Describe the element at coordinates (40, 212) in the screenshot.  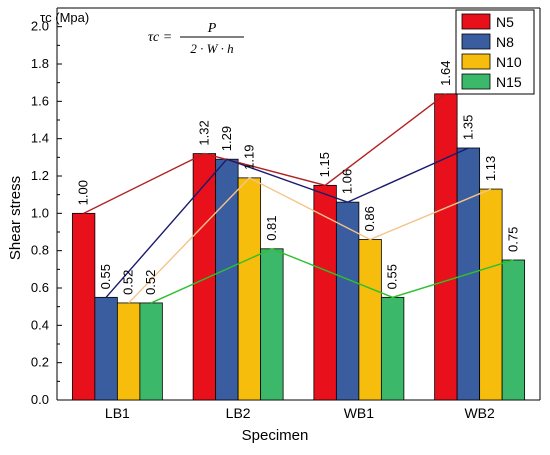
I see `y-tick-label: 1.0` at that location.